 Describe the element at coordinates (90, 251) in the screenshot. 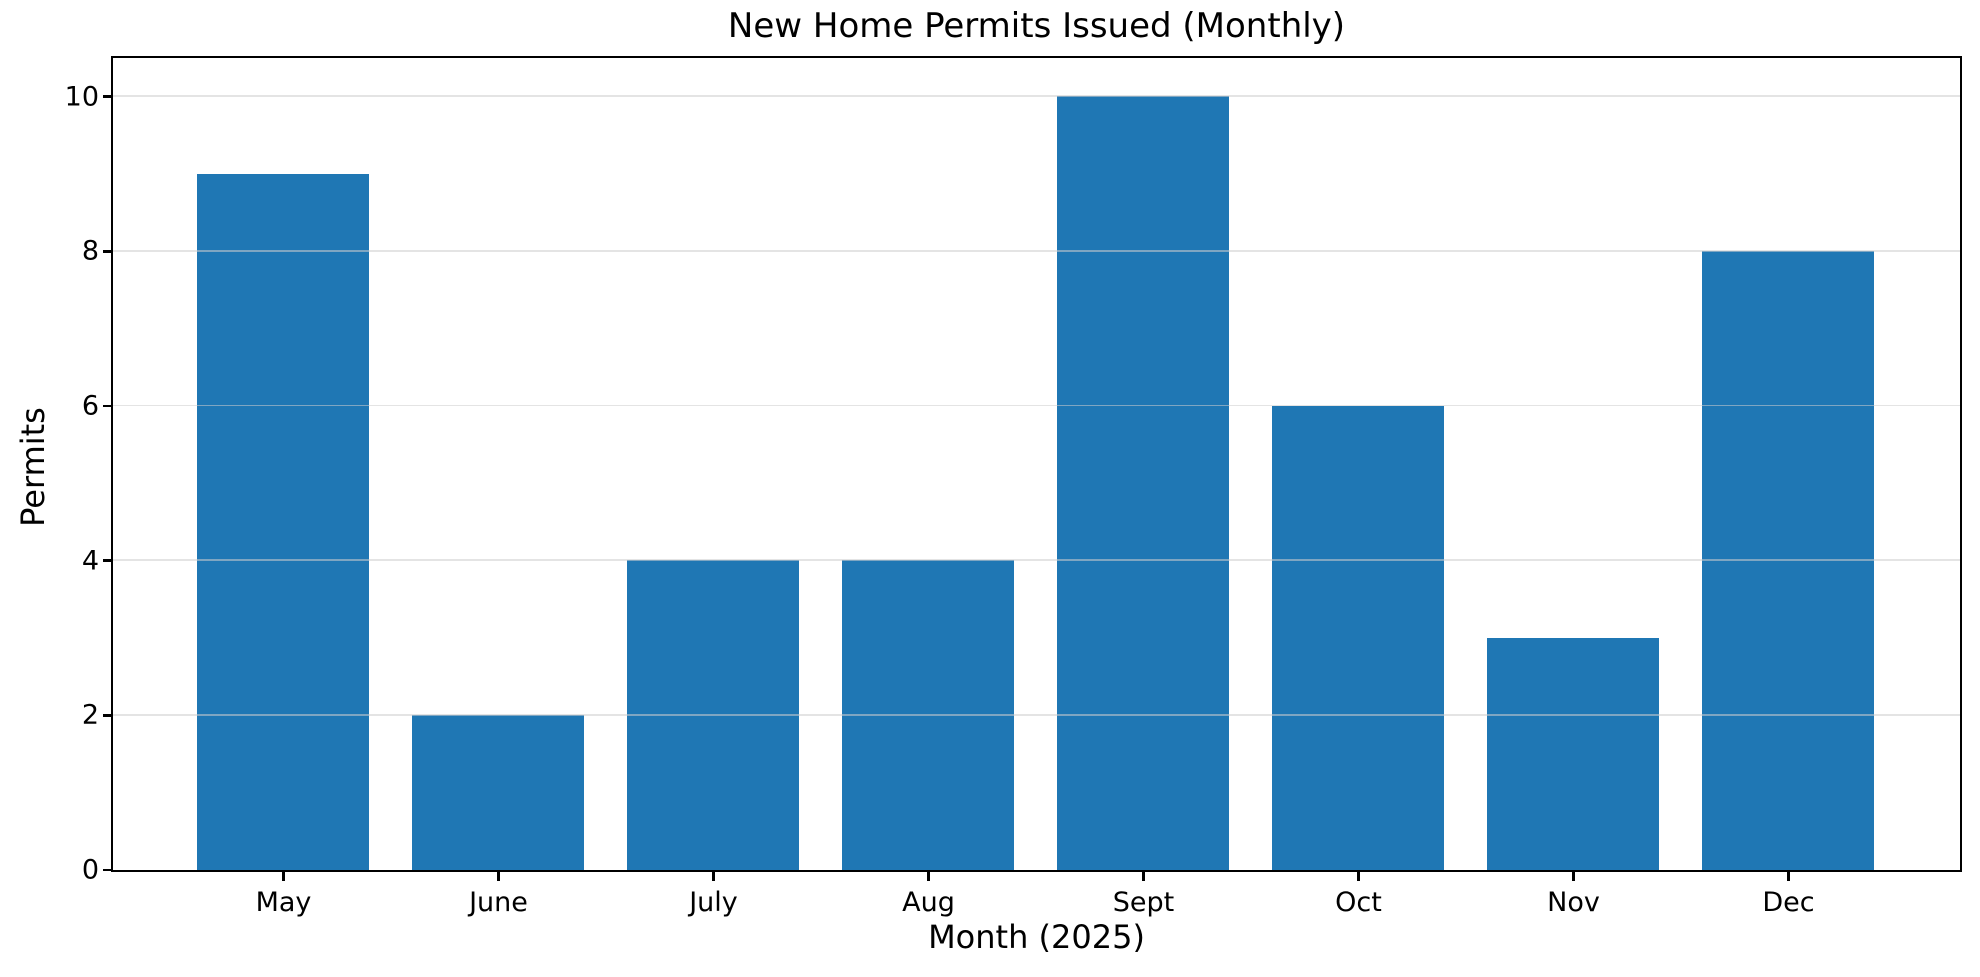

I see `y-tick-label: 8` at that location.